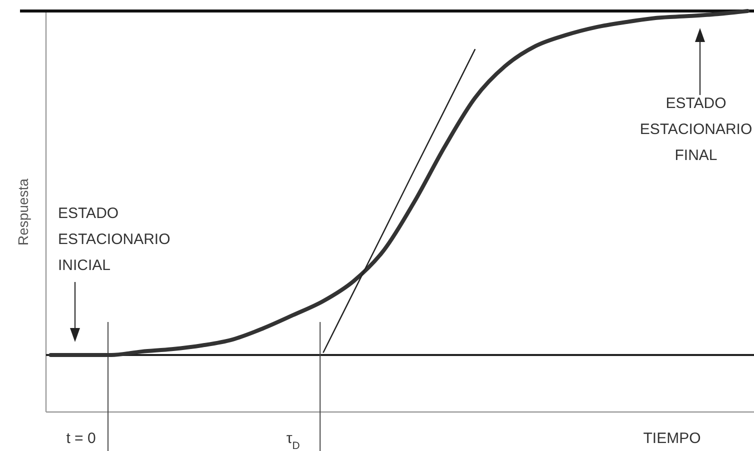 The width and height of the screenshot is (754, 451). Describe the element at coordinates (696, 129) in the screenshot. I see `annotation: ESTADO ESTACIONARIO FINAL` at that location.